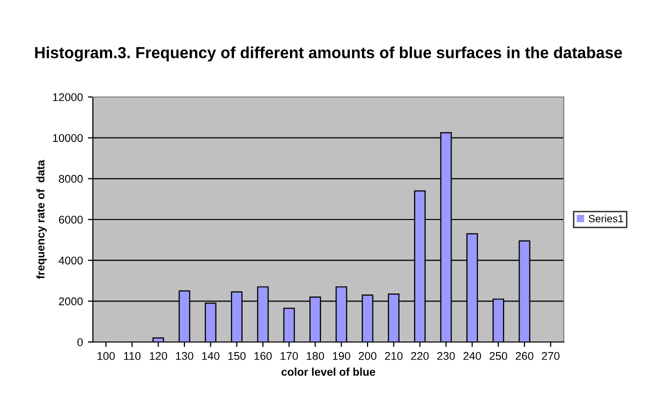 This screenshot has height=400, width=645. Describe the element at coordinates (71, 220) in the screenshot. I see `y-tick-label: 6000` at that location.